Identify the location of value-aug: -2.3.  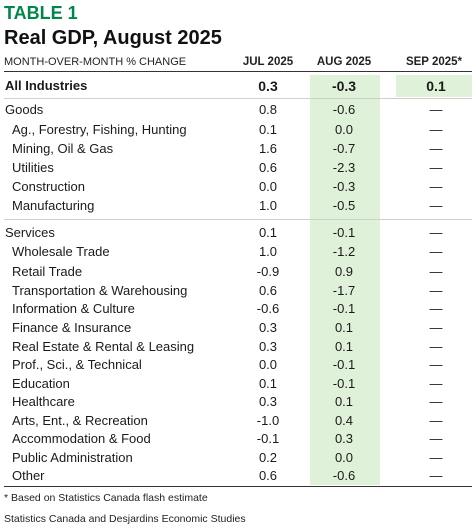
(344, 167).